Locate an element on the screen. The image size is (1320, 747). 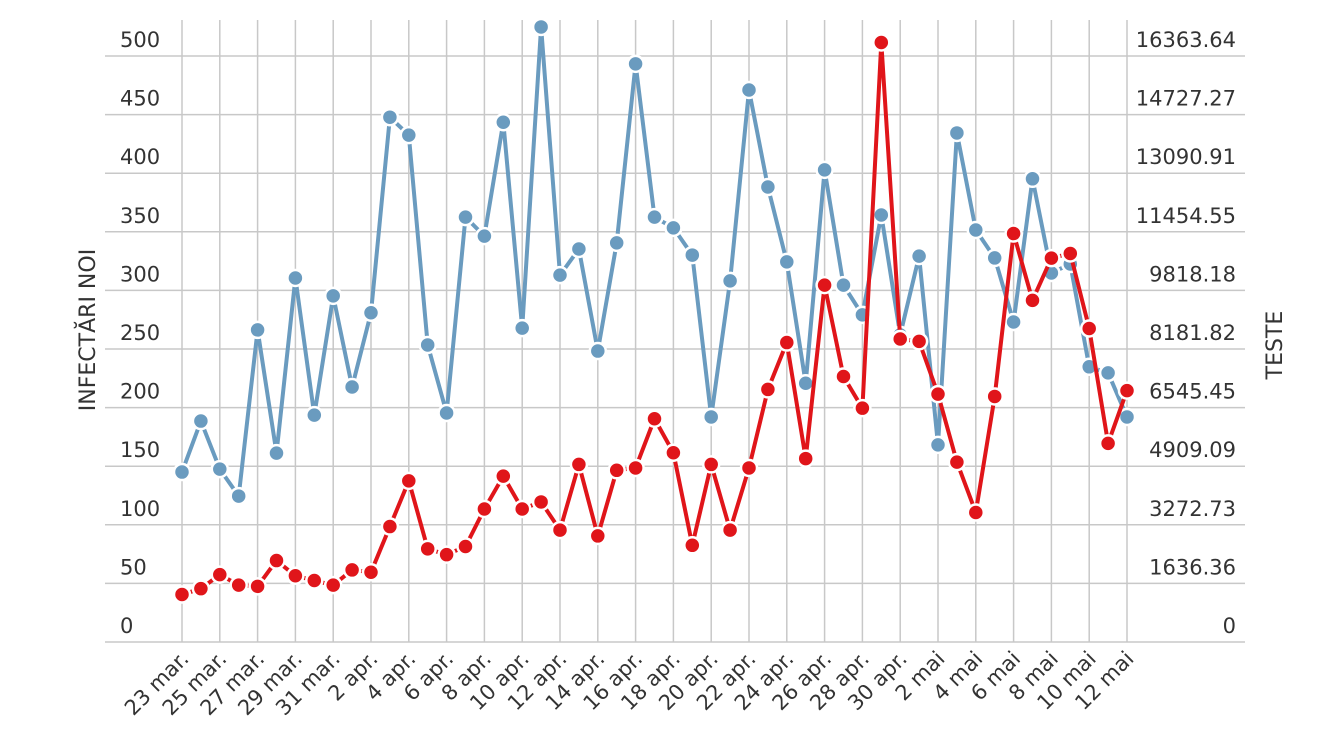
y-tick-label: 400 is located at coordinates (140, 157).